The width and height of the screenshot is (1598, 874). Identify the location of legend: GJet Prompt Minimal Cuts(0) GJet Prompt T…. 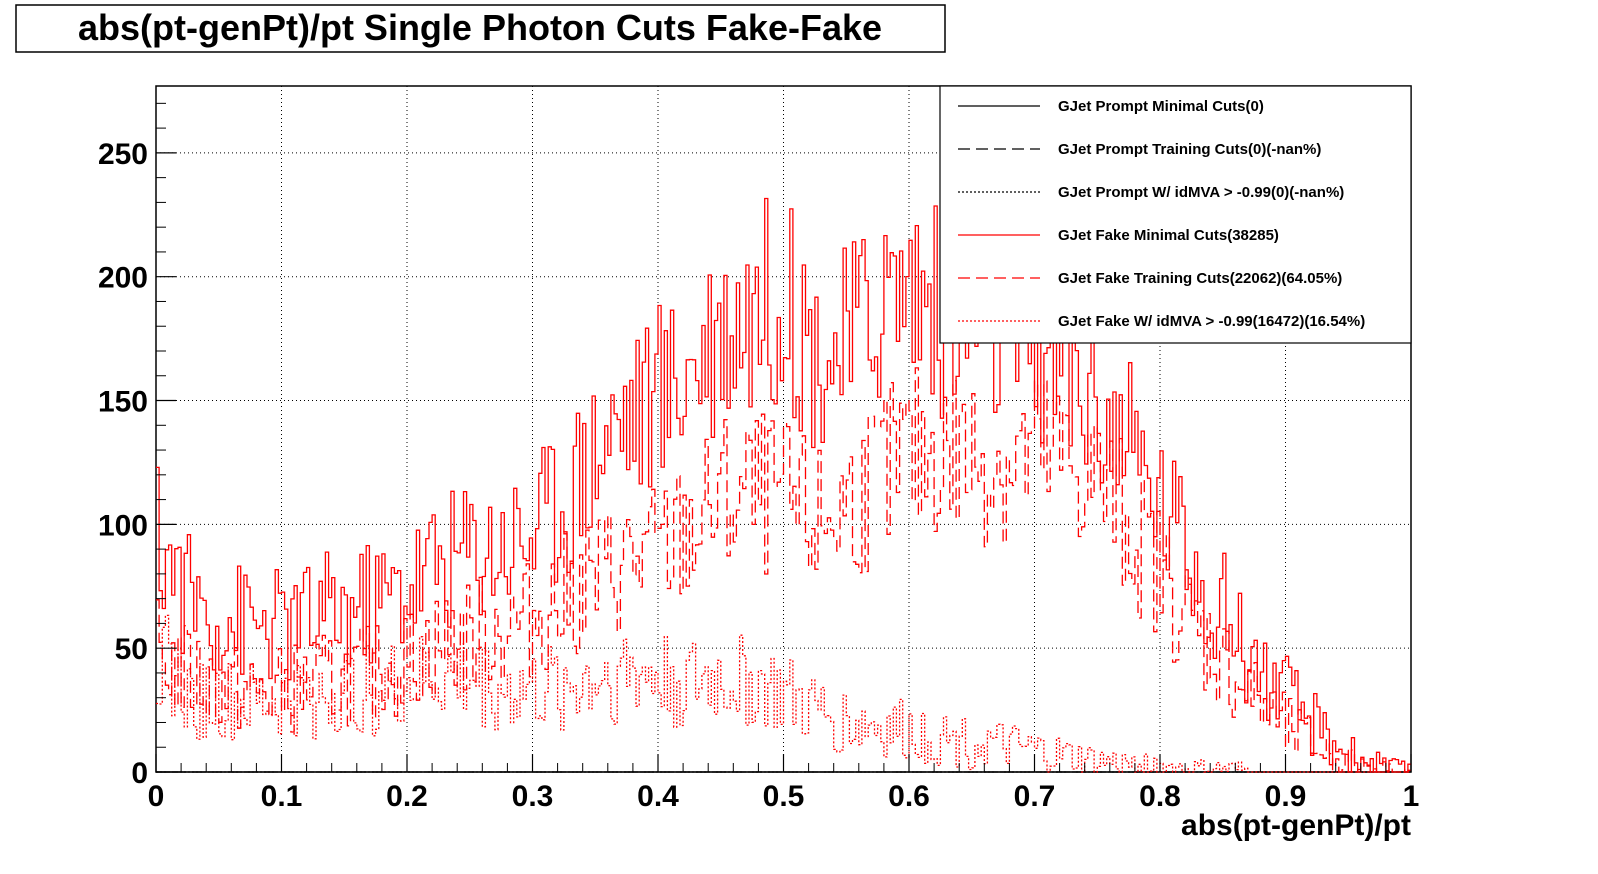
(1175, 214).